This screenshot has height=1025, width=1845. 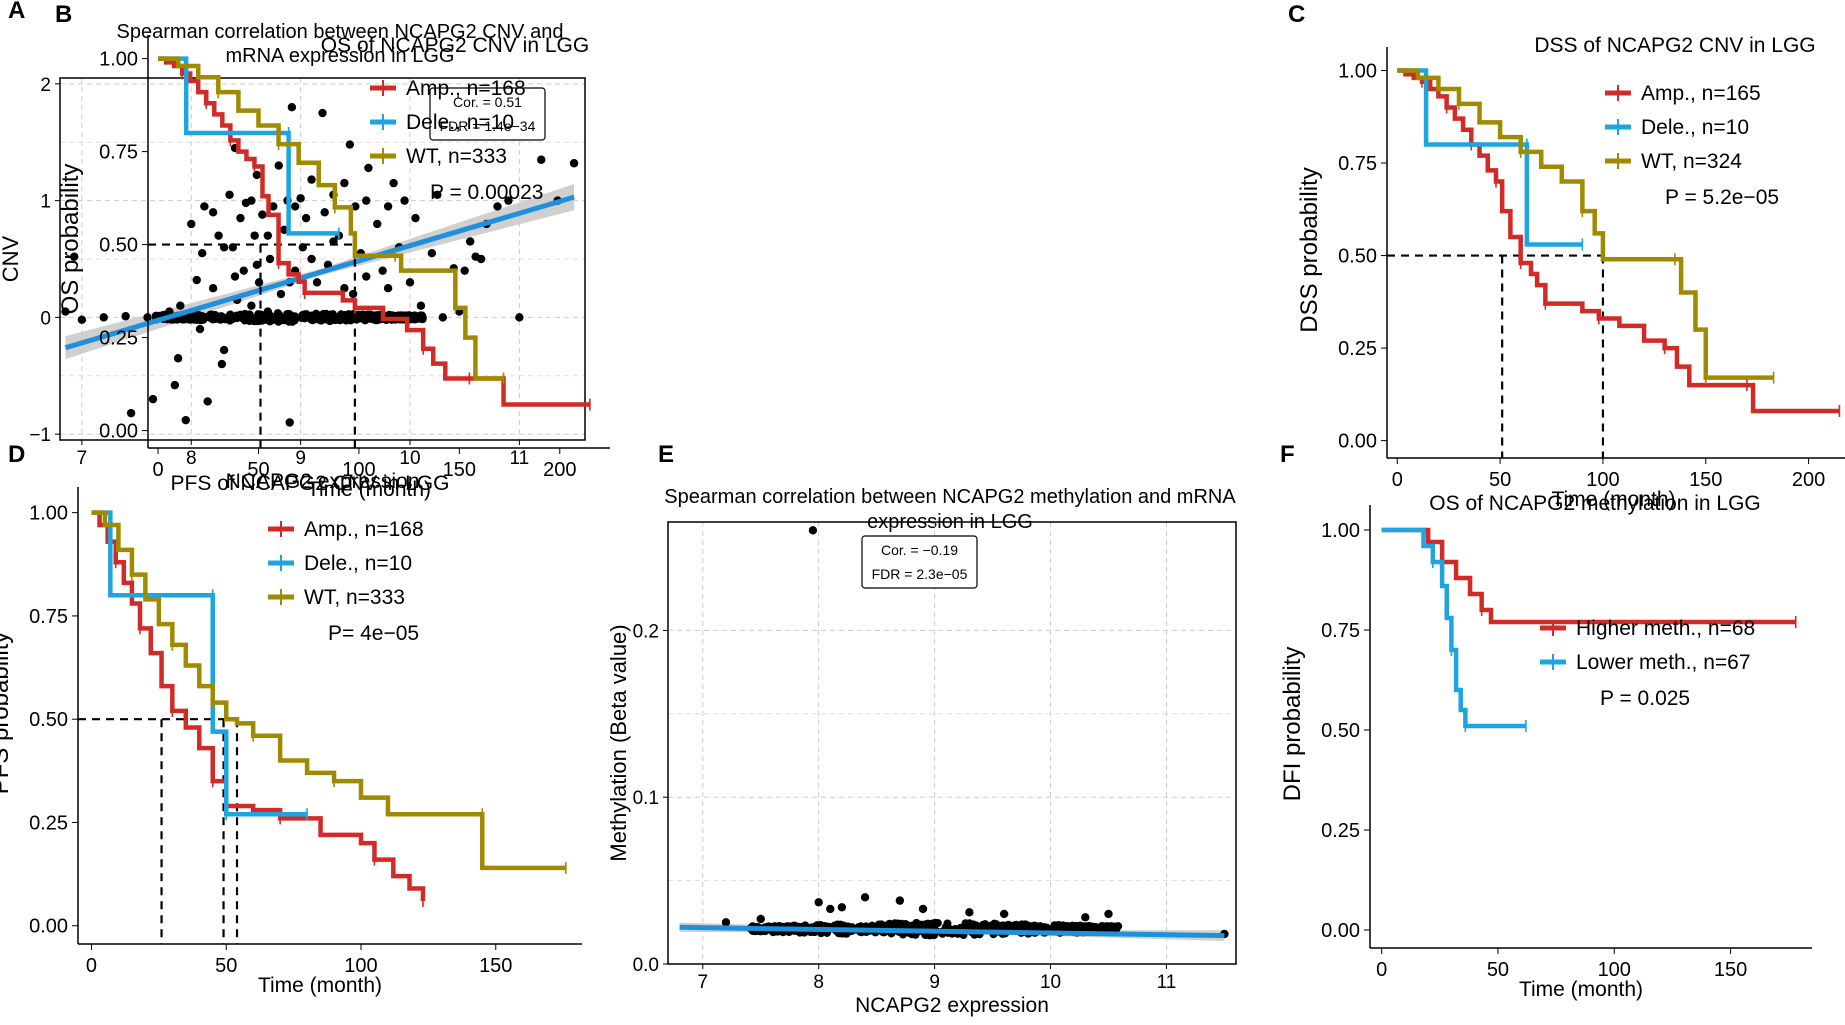 I want to click on stats-fdr: FDR = 2.3e−05, so click(x=920, y=574).